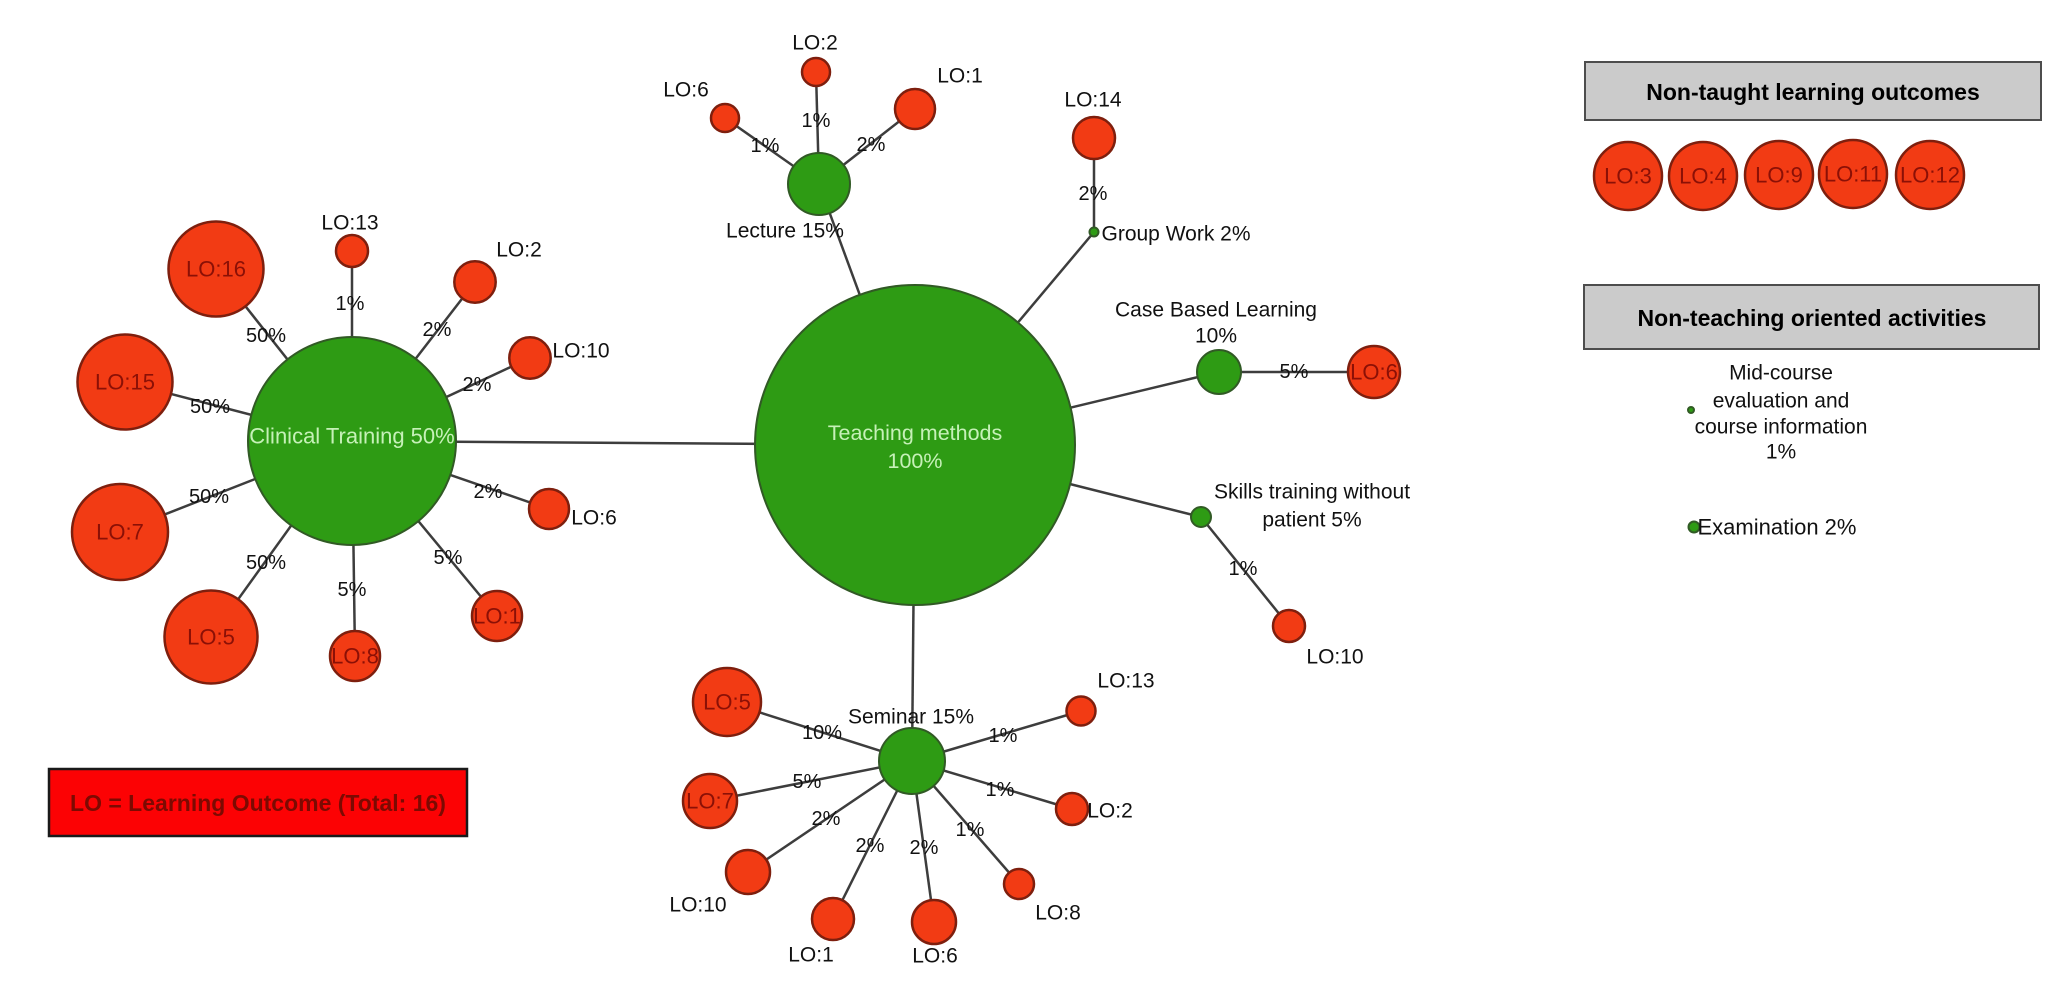  What do you see at coordinates (911, 717) in the screenshot?
I see `svg-text: Seminar 15%` at bounding box center [911, 717].